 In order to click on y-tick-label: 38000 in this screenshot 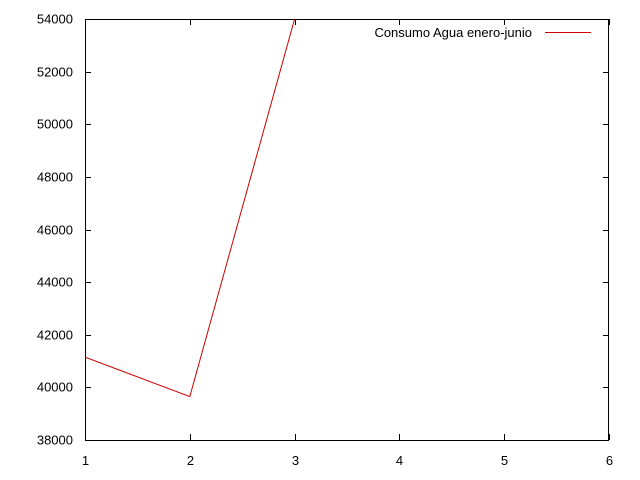, I will do `click(55, 440)`.